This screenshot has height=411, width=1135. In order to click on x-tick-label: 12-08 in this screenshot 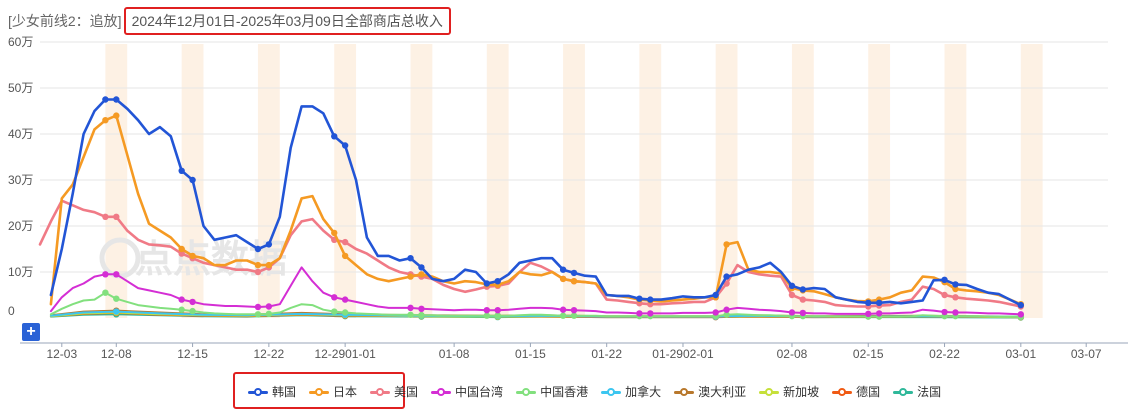, I will do `click(116, 354)`.